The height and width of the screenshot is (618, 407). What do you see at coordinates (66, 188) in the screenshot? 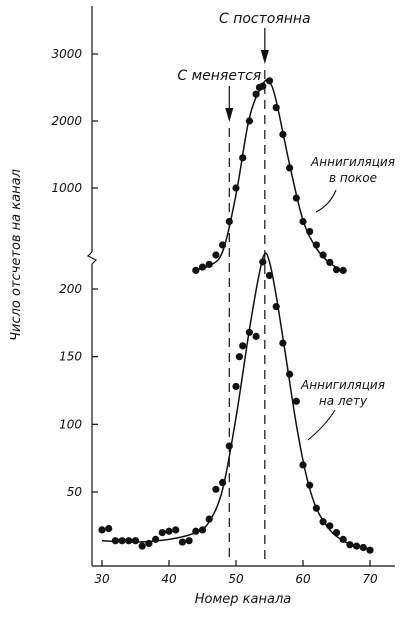
I see `y-tick-label-upper: 1000` at bounding box center [66, 188].